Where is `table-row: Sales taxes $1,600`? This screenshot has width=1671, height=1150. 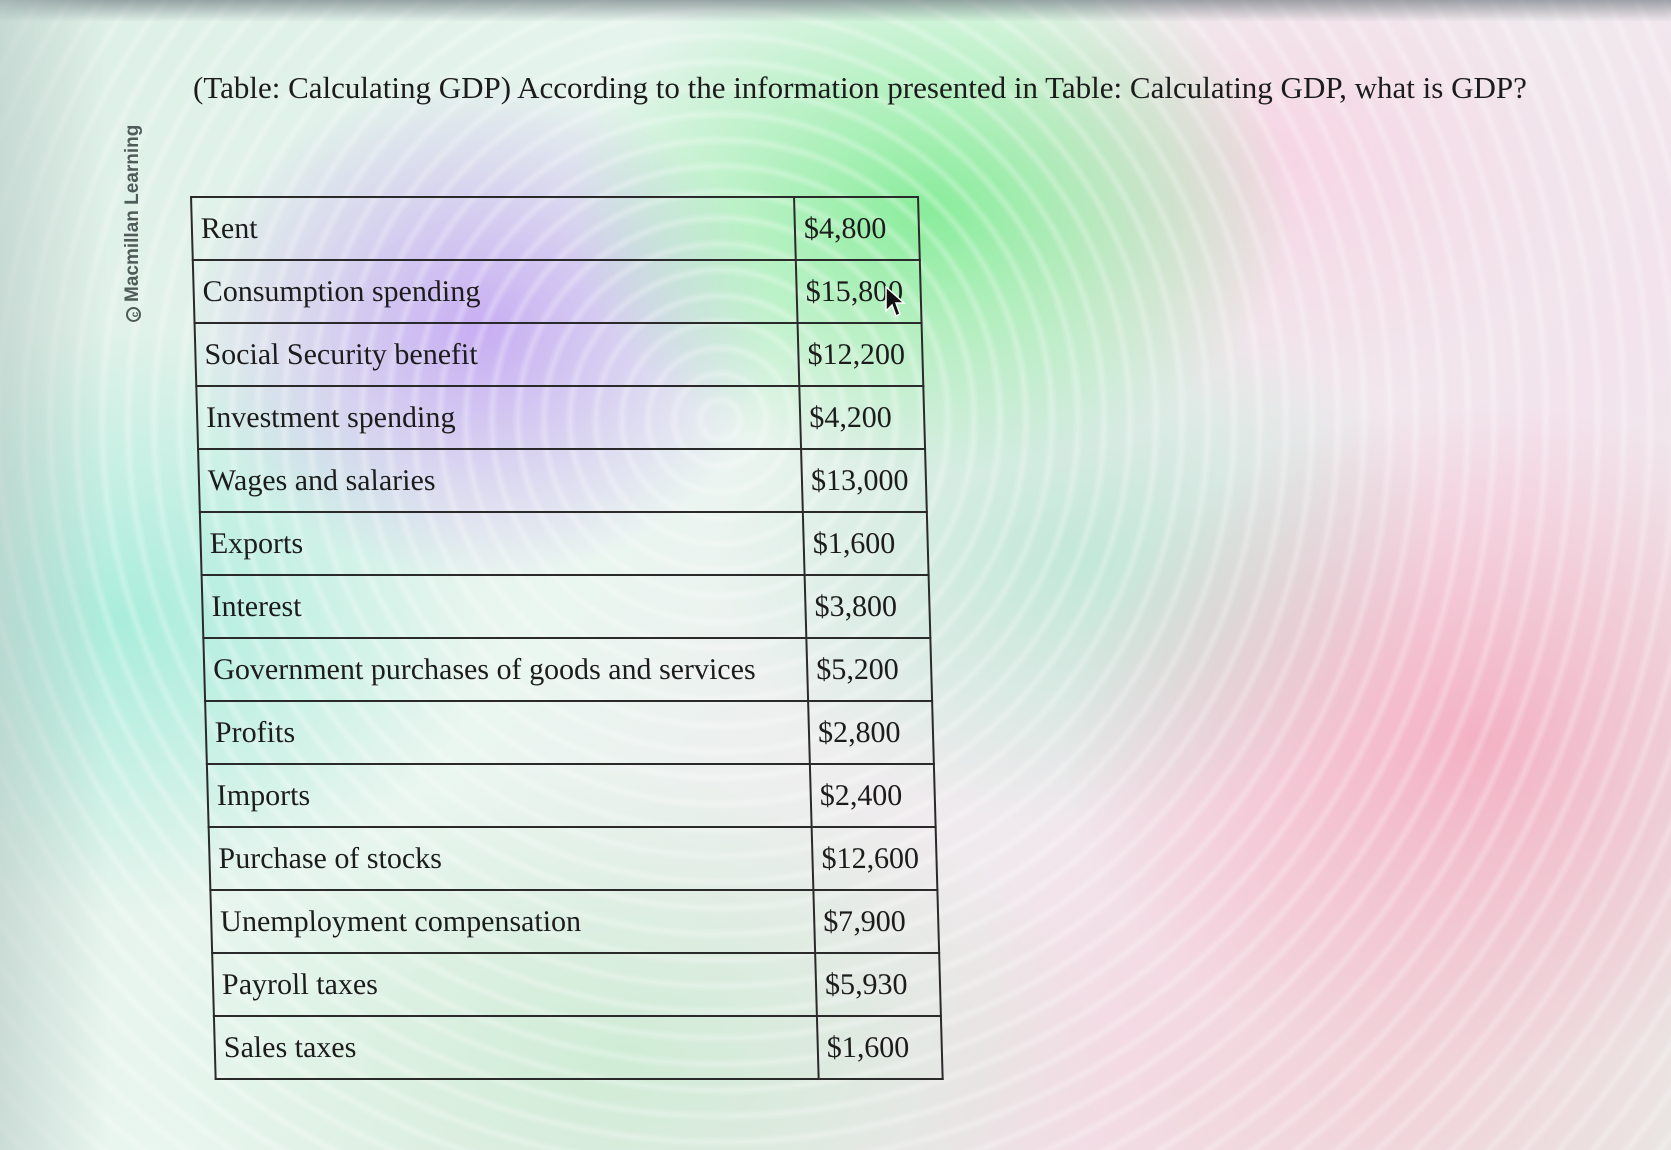 table-row: Sales taxes $1,600 is located at coordinates (578, 1047).